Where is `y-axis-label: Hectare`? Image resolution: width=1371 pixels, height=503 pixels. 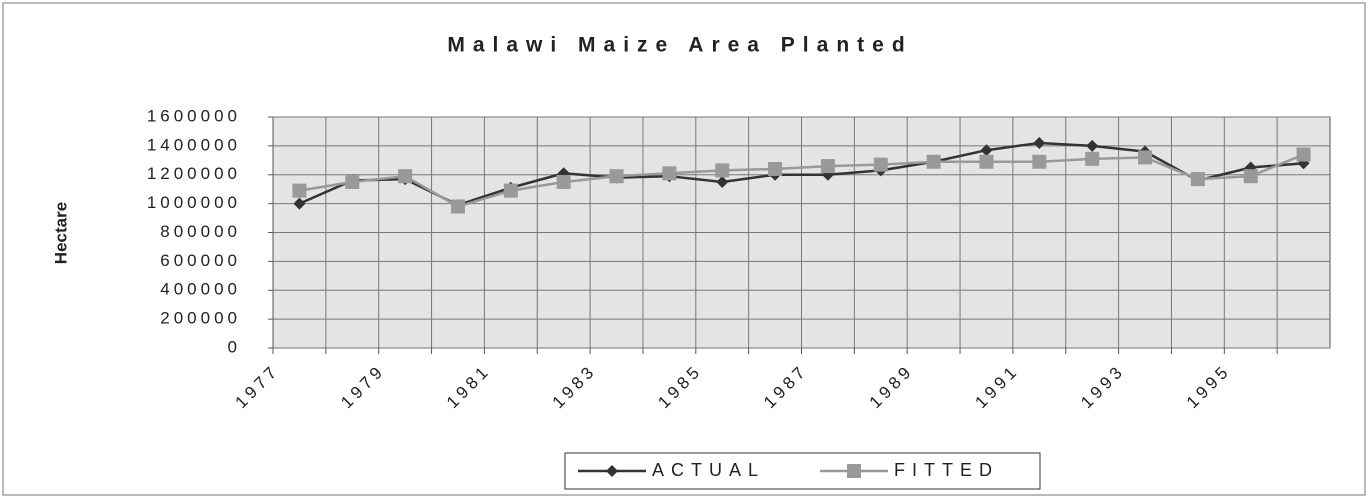
y-axis-label: Hectare is located at coordinates (60, 233).